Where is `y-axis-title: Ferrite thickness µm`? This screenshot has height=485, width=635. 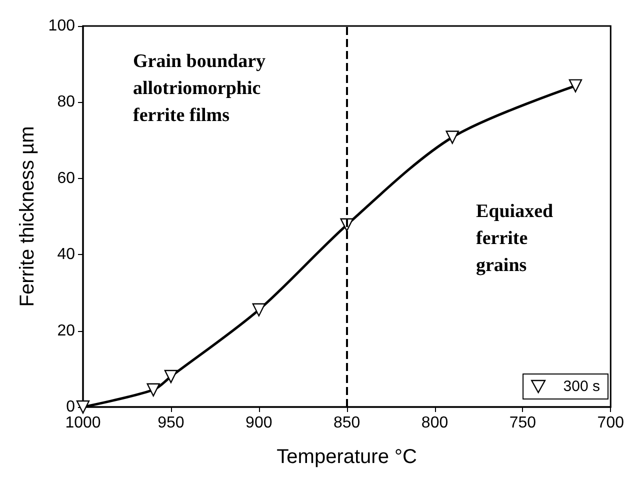
y-axis-title: Ferrite thickness µm is located at coordinates (27, 216).